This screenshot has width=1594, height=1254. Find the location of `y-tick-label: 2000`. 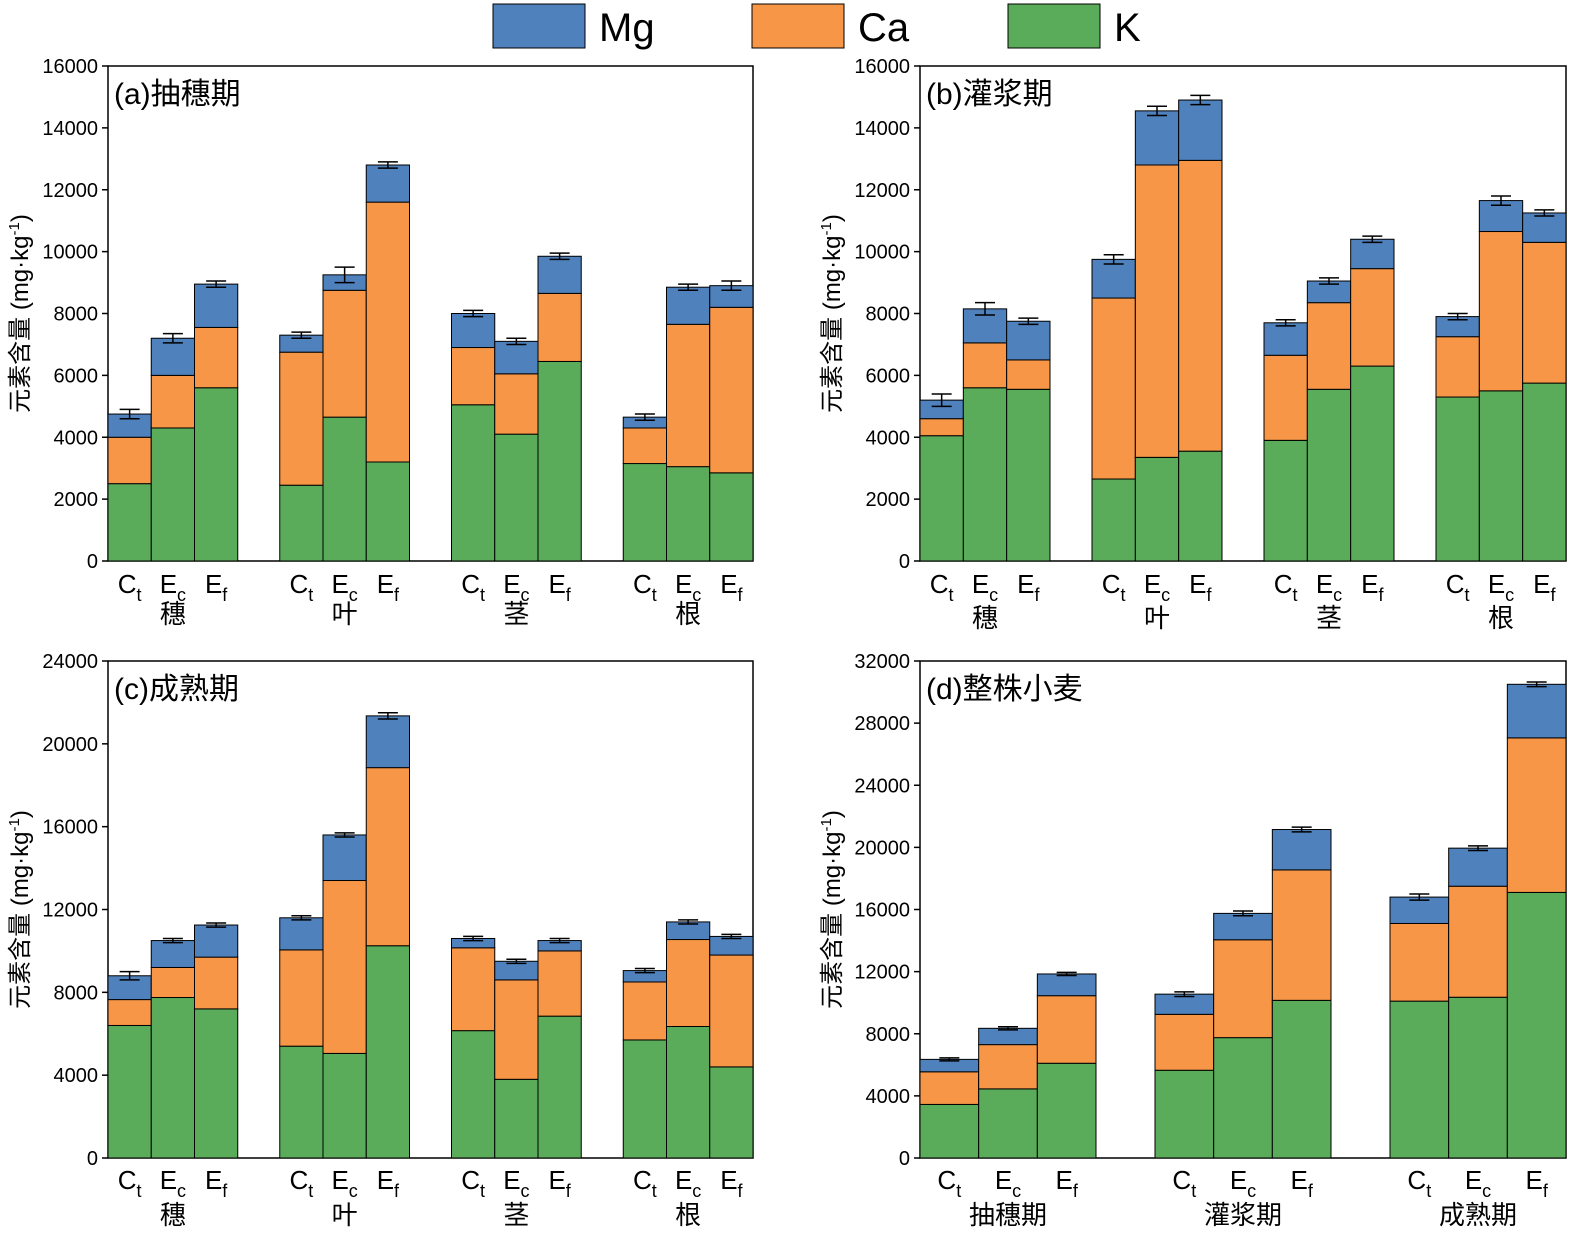

y-tick-label: 2000 is located at coordinates (76, 500).